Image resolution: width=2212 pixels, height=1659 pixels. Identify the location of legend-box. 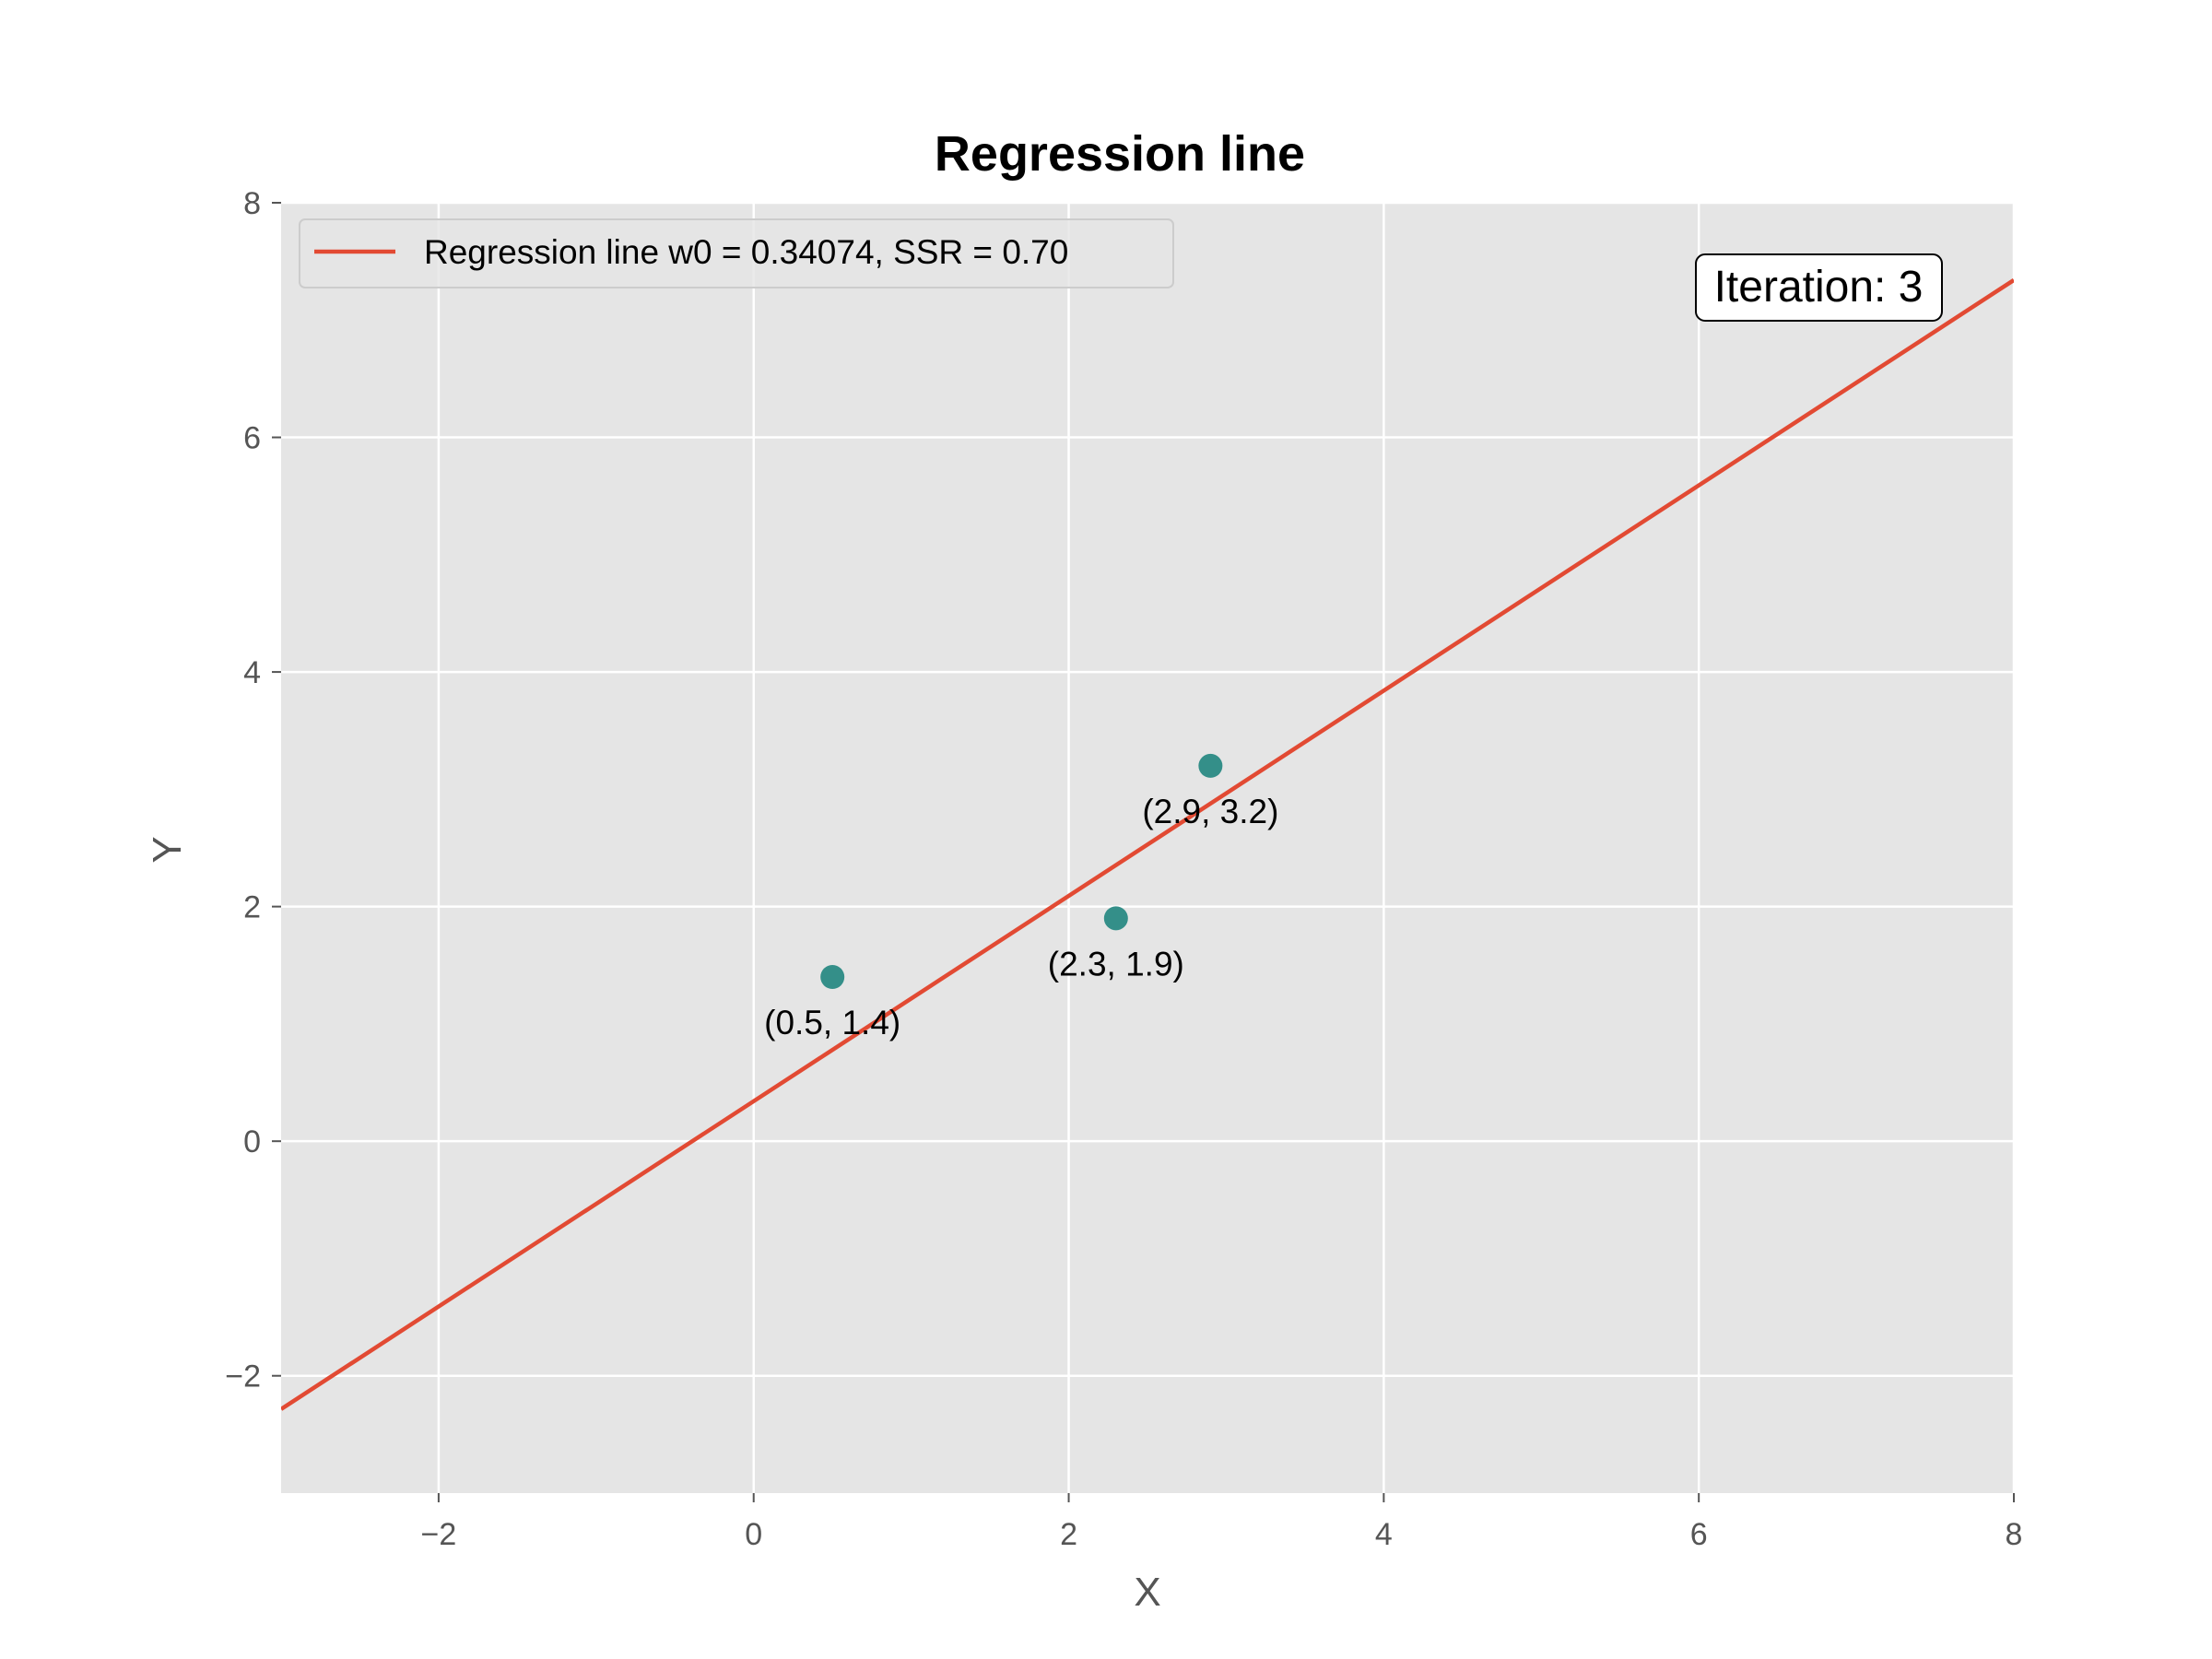
(736, 253).